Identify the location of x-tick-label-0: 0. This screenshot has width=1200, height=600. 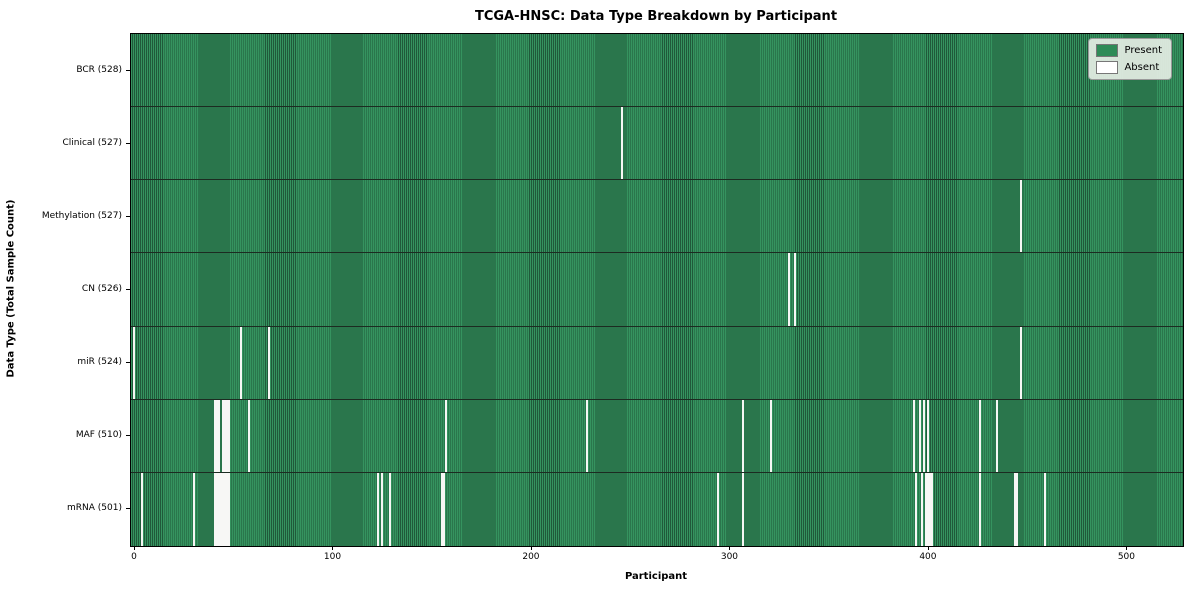
(134, 557).